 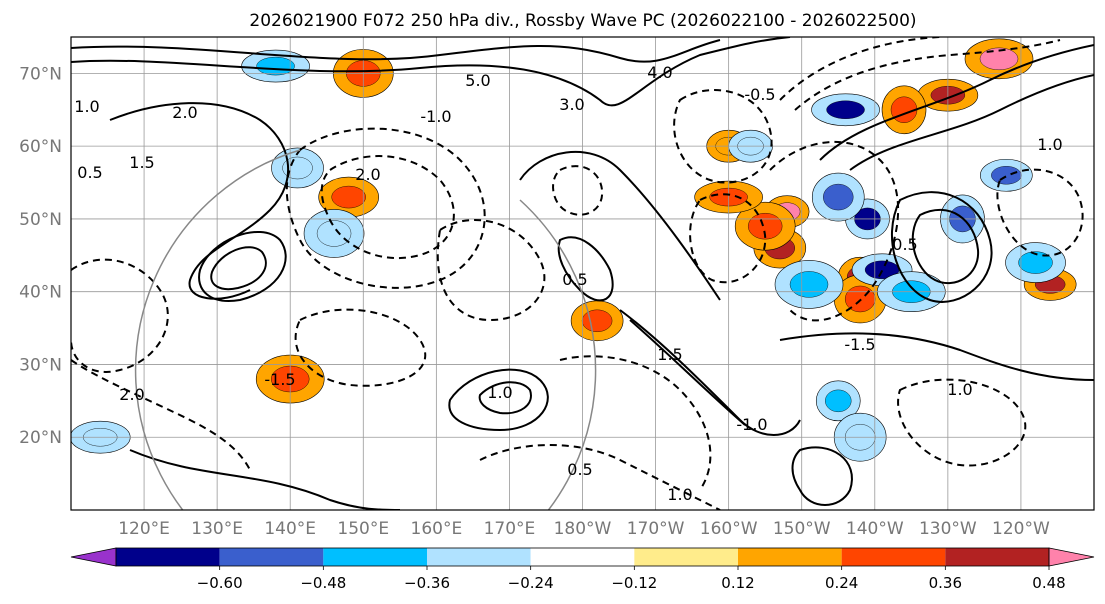 I want to click on colorbar-extend-high, so click(x=1071, y=557).